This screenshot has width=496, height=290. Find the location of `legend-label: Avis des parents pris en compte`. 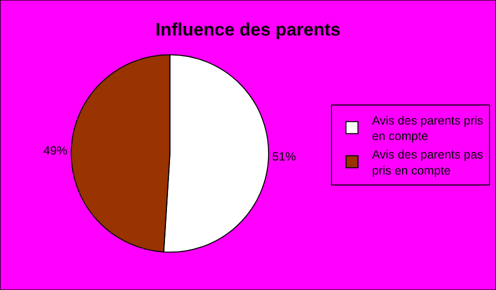

legend-label: Avis des parents pris en compte is located at coordinates (428, 128).